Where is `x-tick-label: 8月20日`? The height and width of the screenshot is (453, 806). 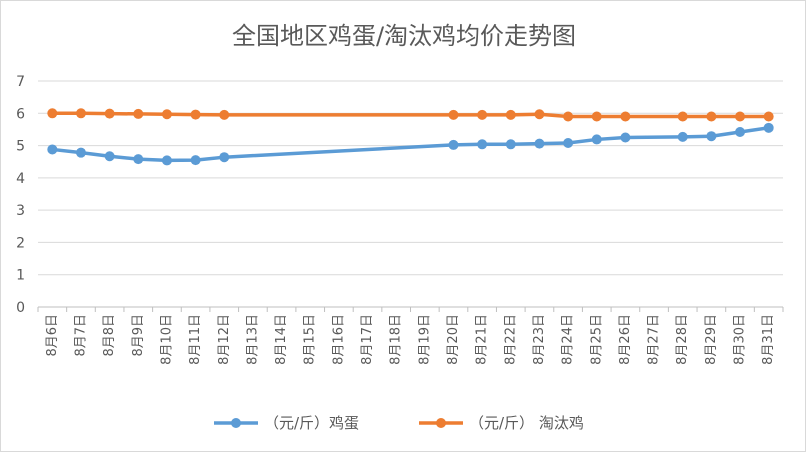 x-tick-label: 8月20日 is located at coordinates (453, 339).